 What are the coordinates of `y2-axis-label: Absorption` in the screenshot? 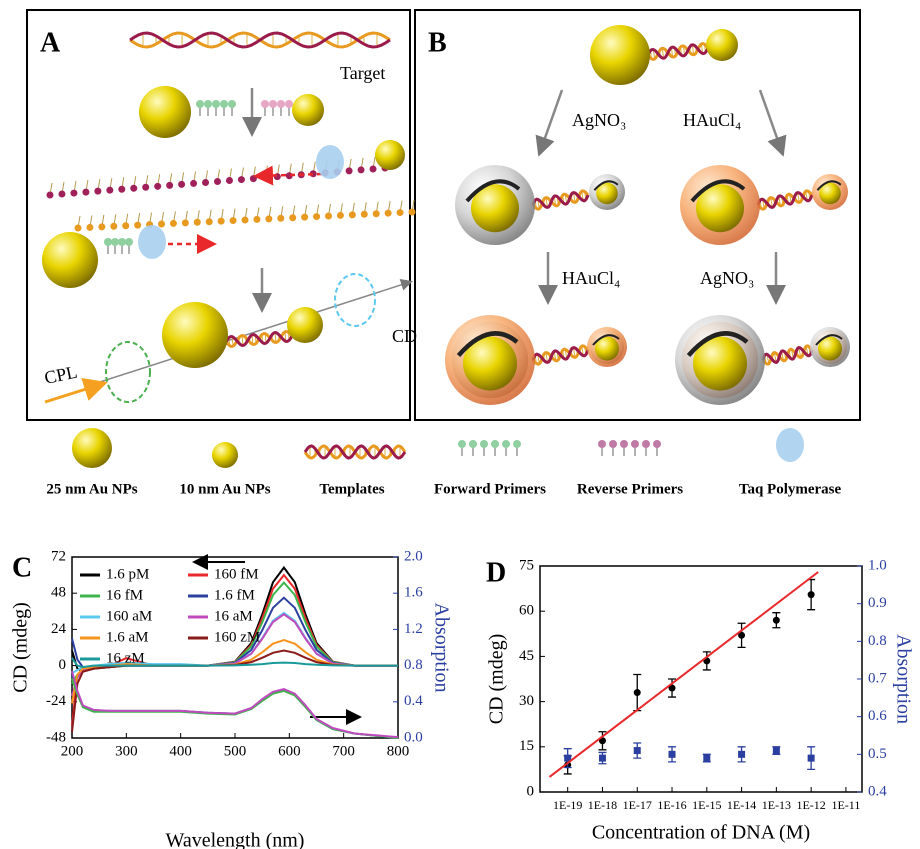 It's located at (903, 679).